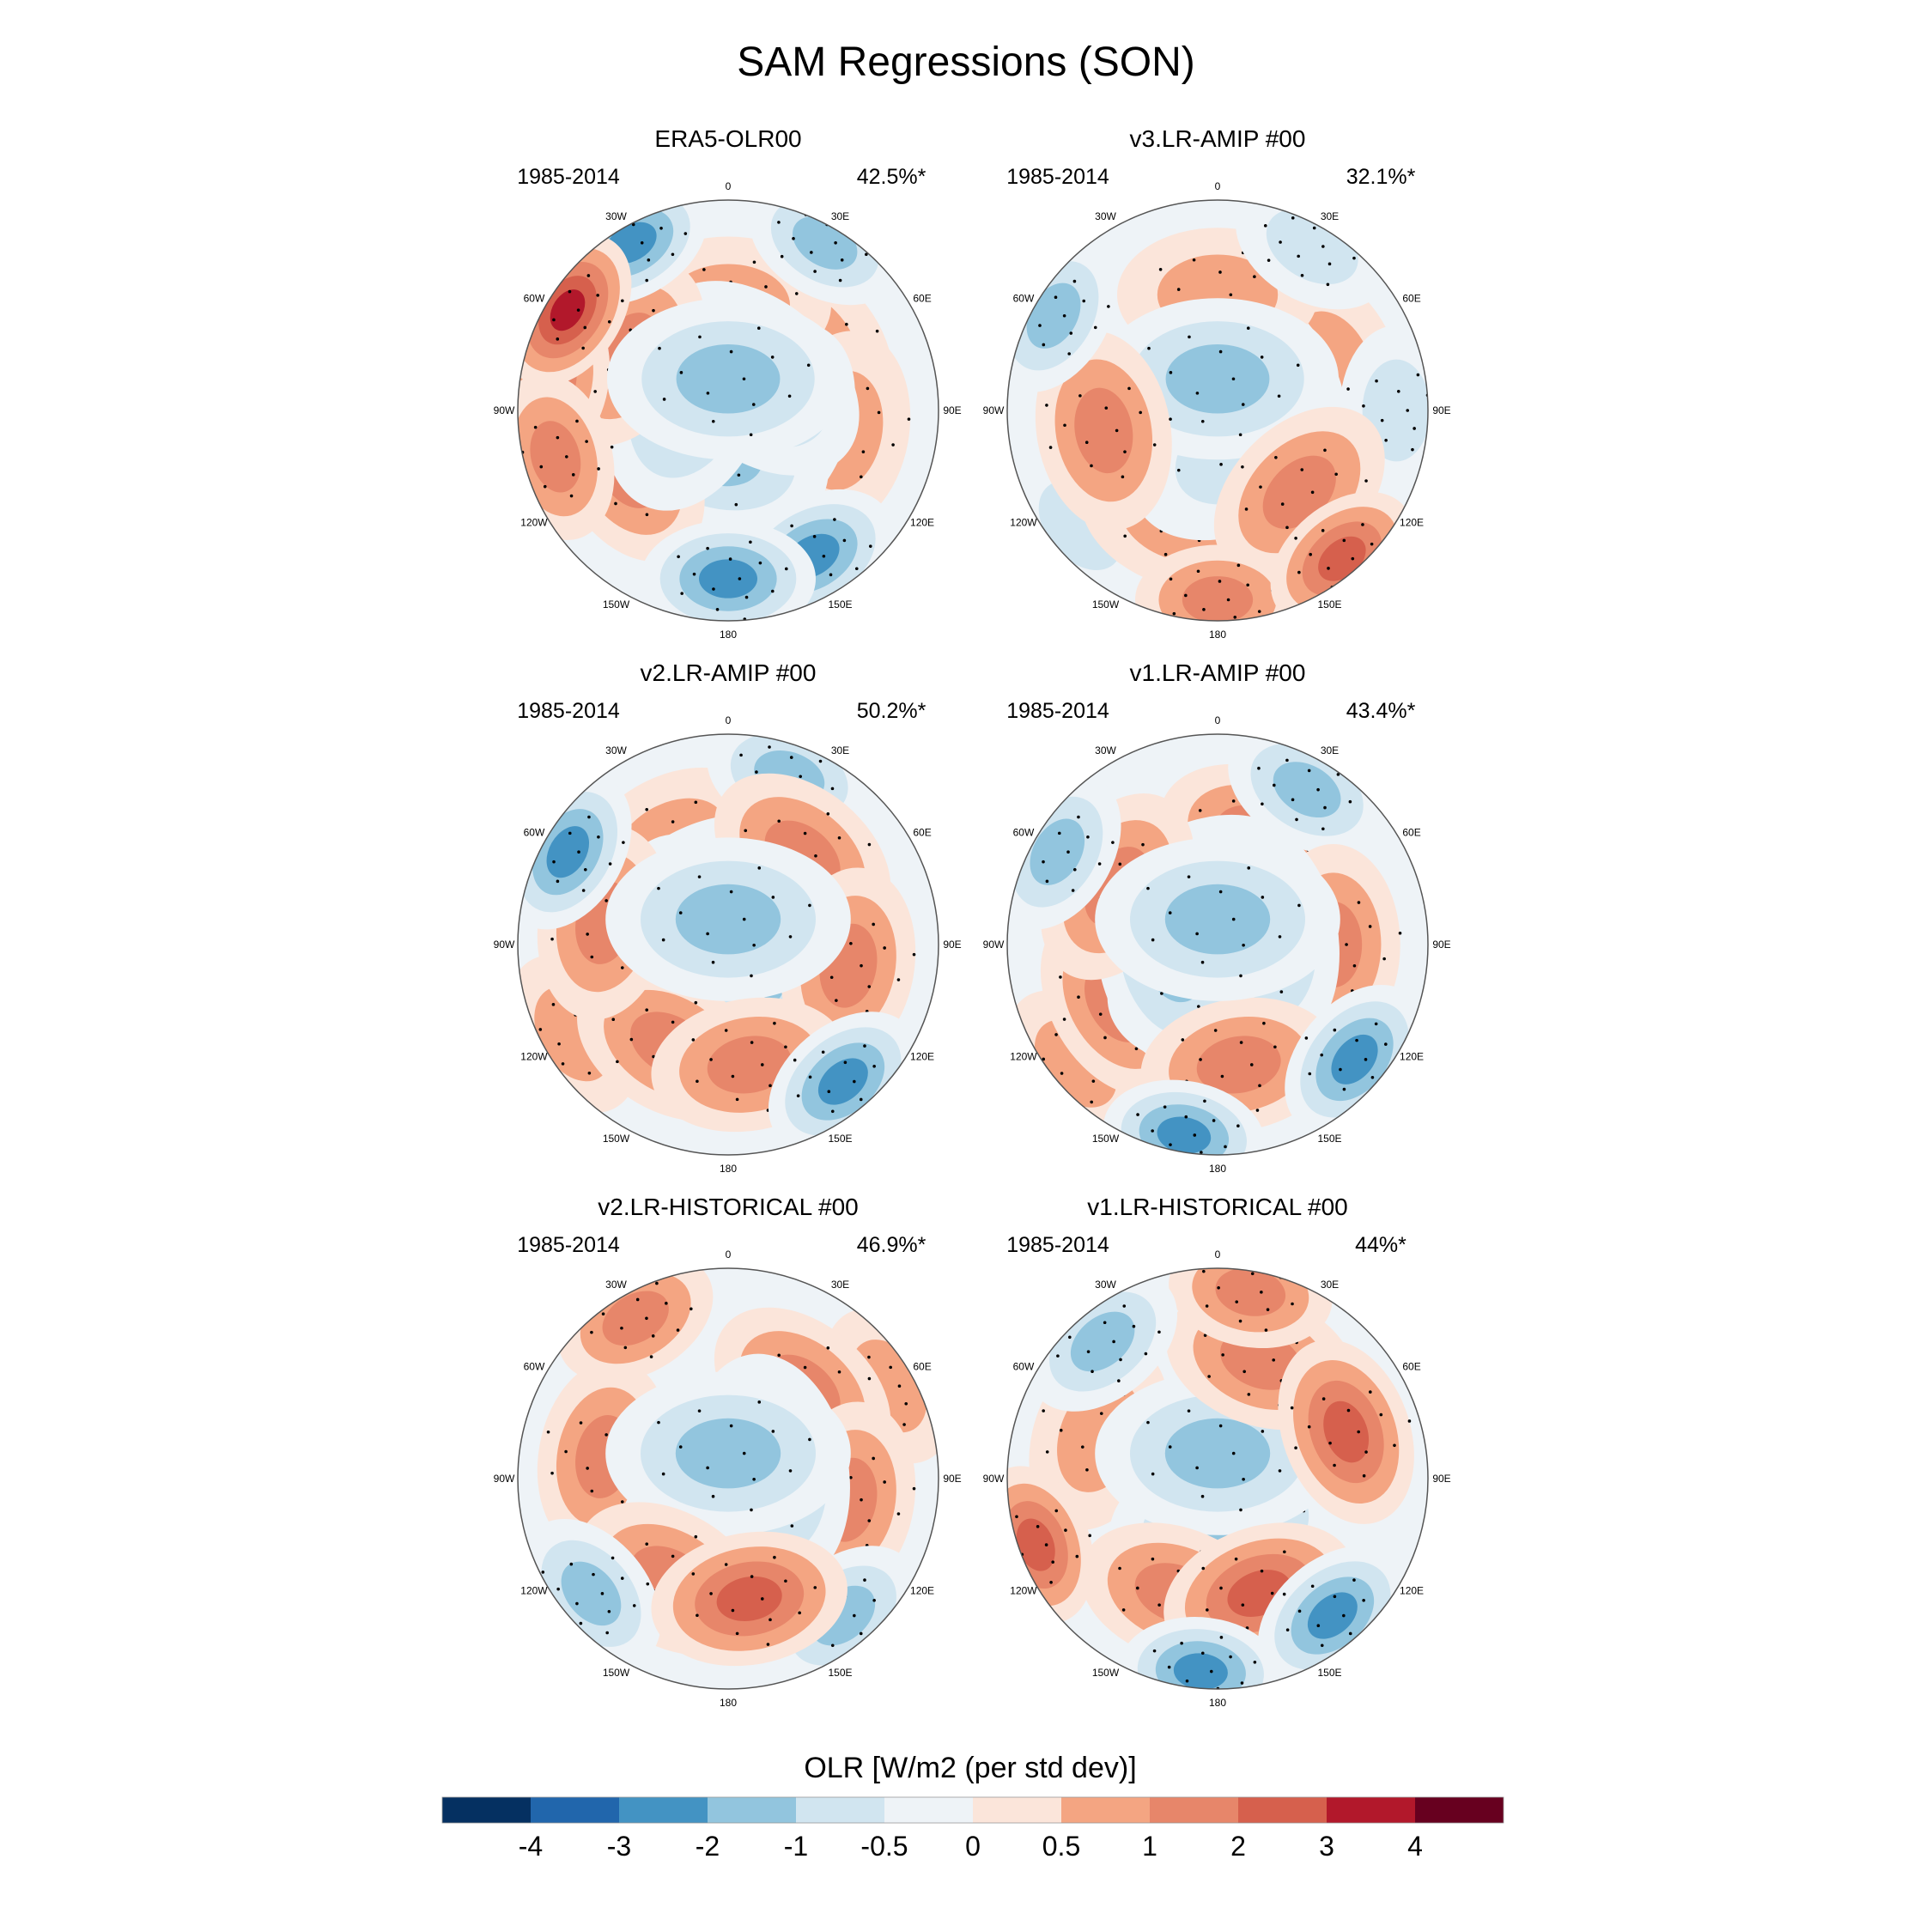  What do you see at coordinates (728, 378) in the screenshot?
I see `anomaly-blob` at bounding box center [728, 378].